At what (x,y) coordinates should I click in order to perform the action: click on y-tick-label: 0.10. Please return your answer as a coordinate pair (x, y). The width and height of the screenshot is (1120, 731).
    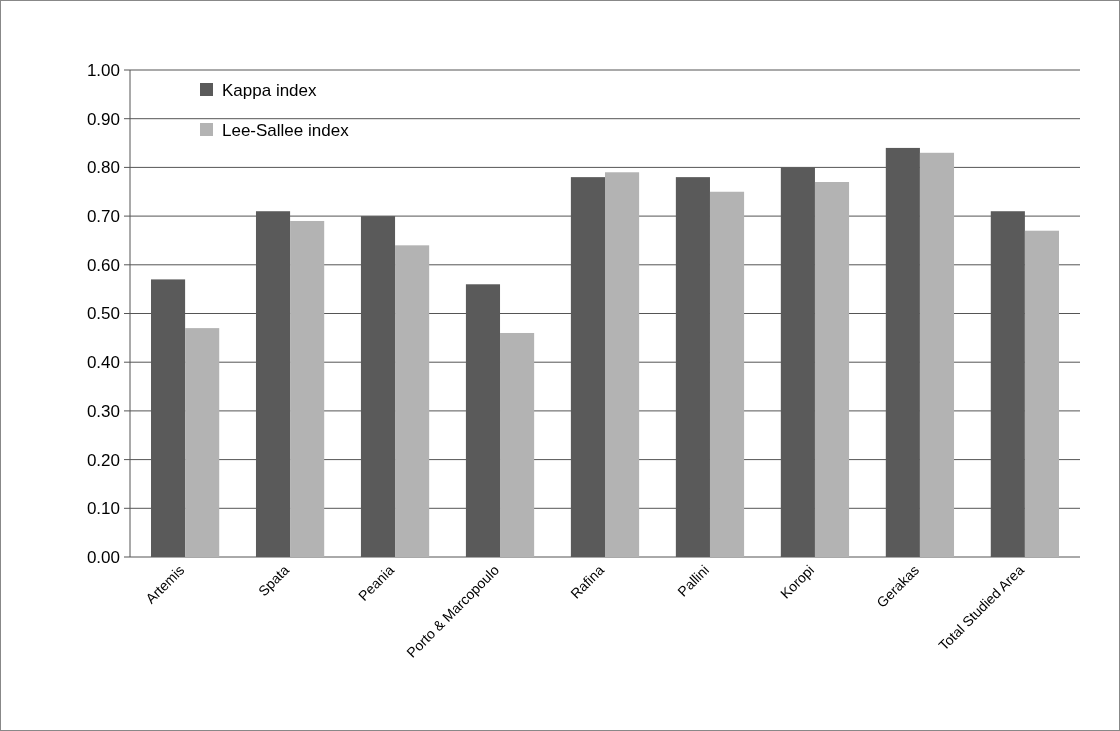
    Looking at the image, I should click on (103, 509).